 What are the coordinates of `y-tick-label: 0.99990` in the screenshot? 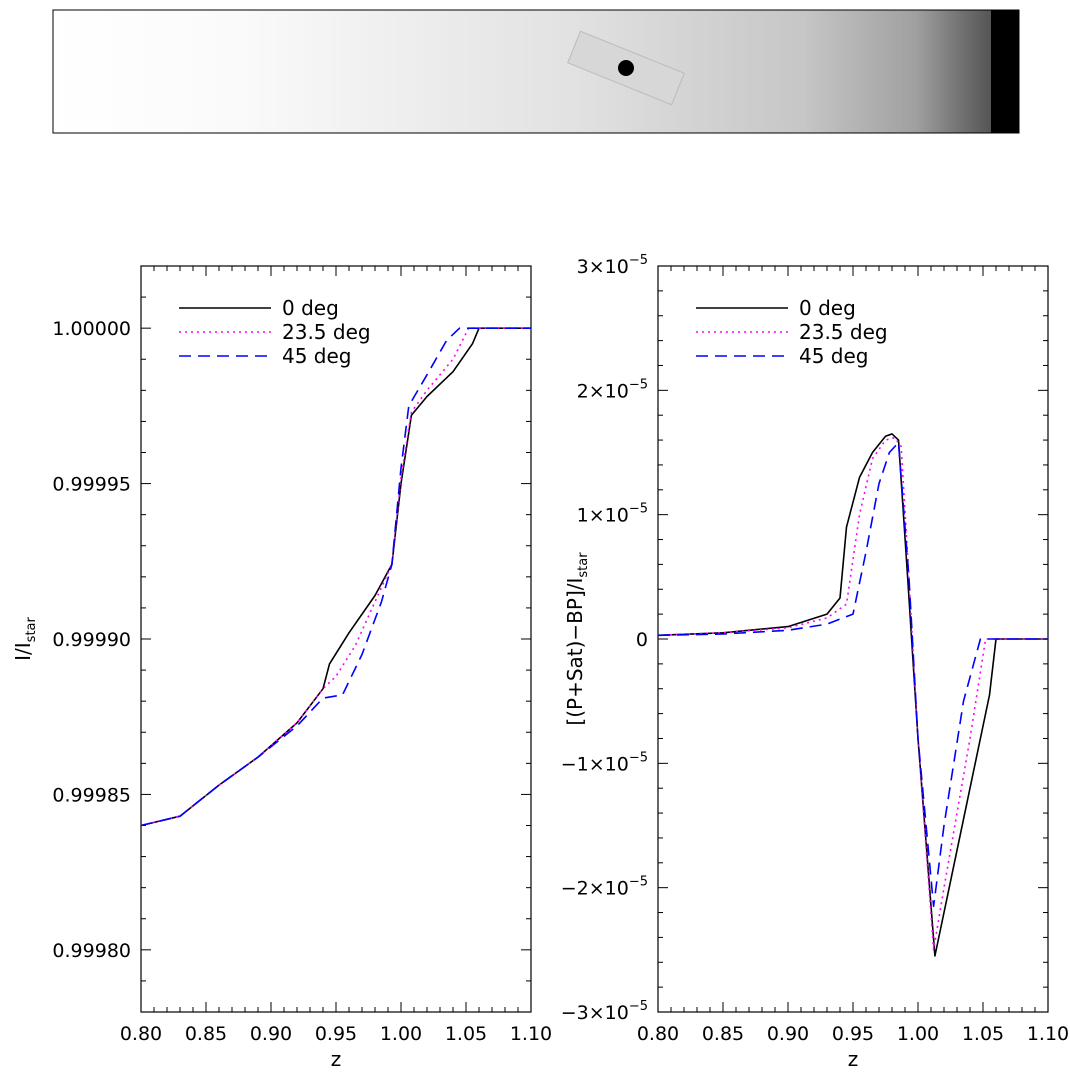 It's located at (91, 640).